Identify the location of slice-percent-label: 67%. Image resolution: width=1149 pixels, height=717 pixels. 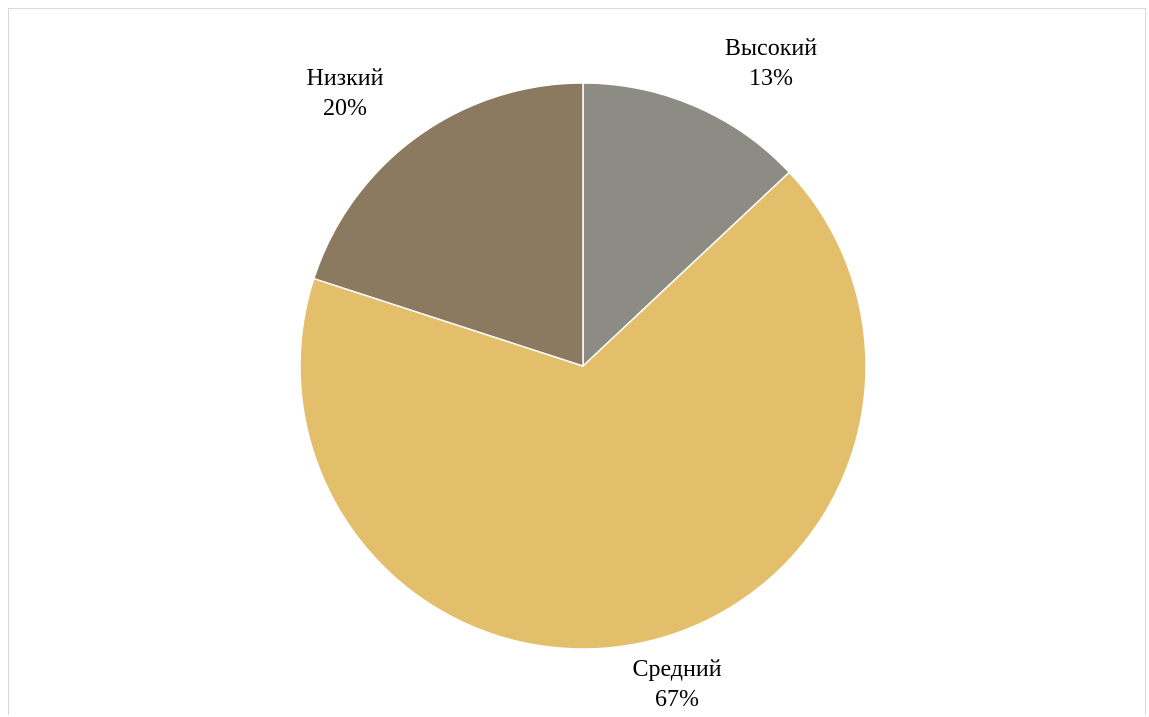
(677, 699).